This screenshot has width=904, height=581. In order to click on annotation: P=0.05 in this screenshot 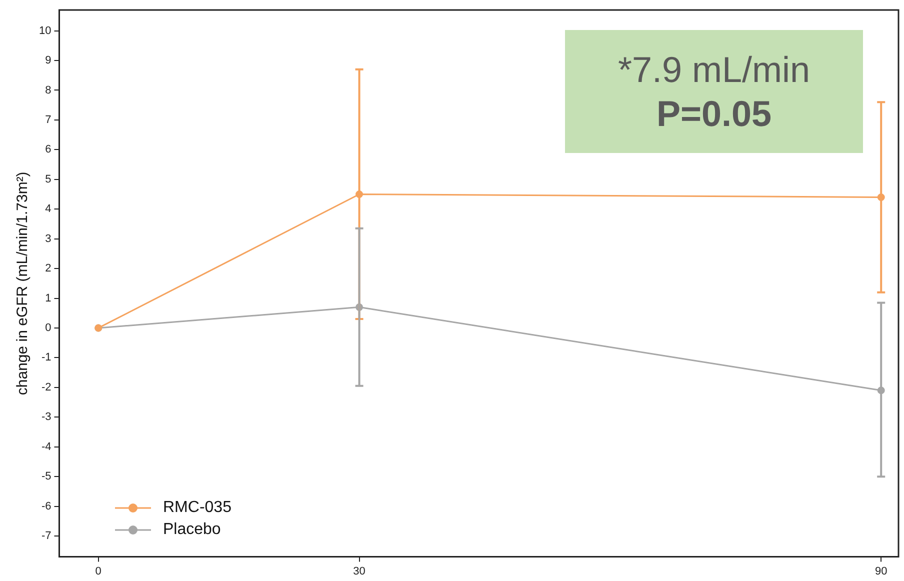, I will do `click(714, 114)`.